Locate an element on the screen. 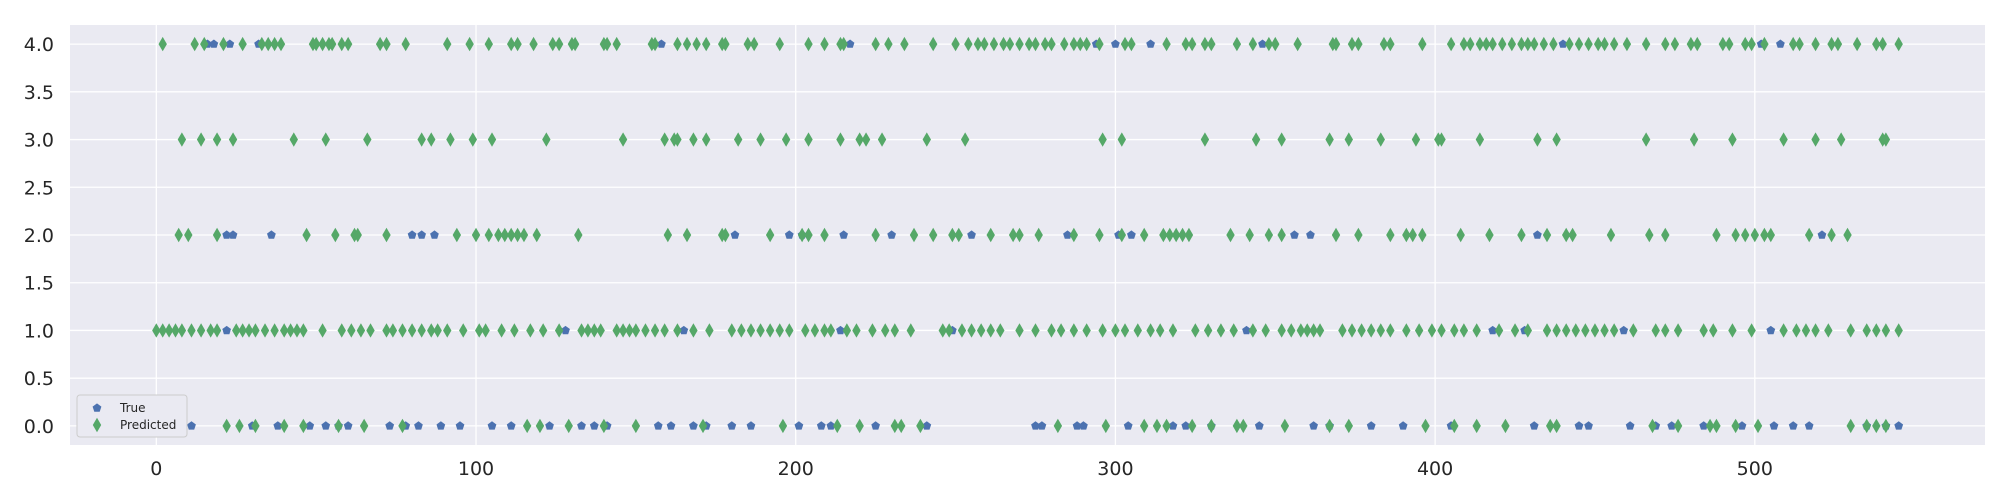 The image size is (2000, 500). y-tick-label: 1.0 is located at coordinates (39, 331).